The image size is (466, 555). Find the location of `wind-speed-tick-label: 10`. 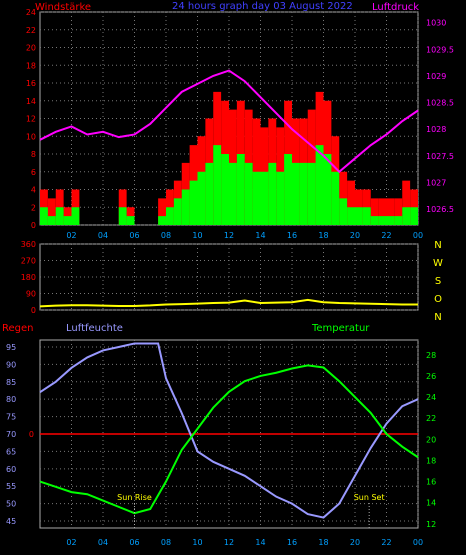

wind-speed-tick-label: 10 is located at coordinates (31, 136).